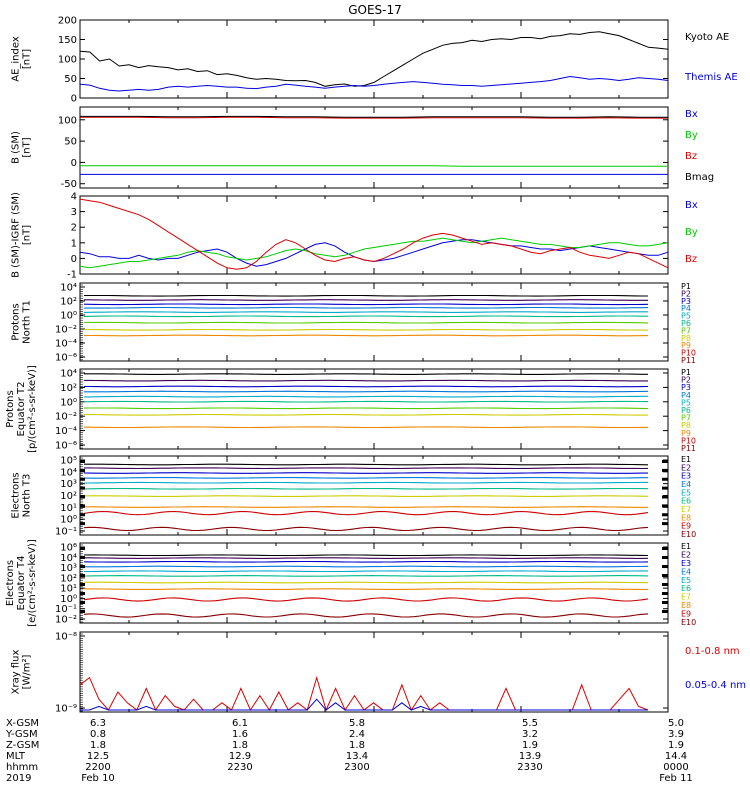 This screenshot has height=800, width=750. What do you see at coordinates (530, 734) in the screenshot?
I see `xaxis-value-1-3: 3.2` at bounding box center [530, 734].